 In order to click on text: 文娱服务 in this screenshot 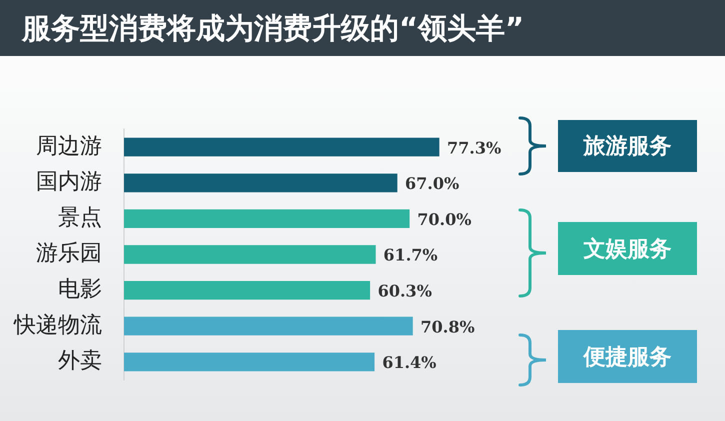, I will do `click(627, 248)`.